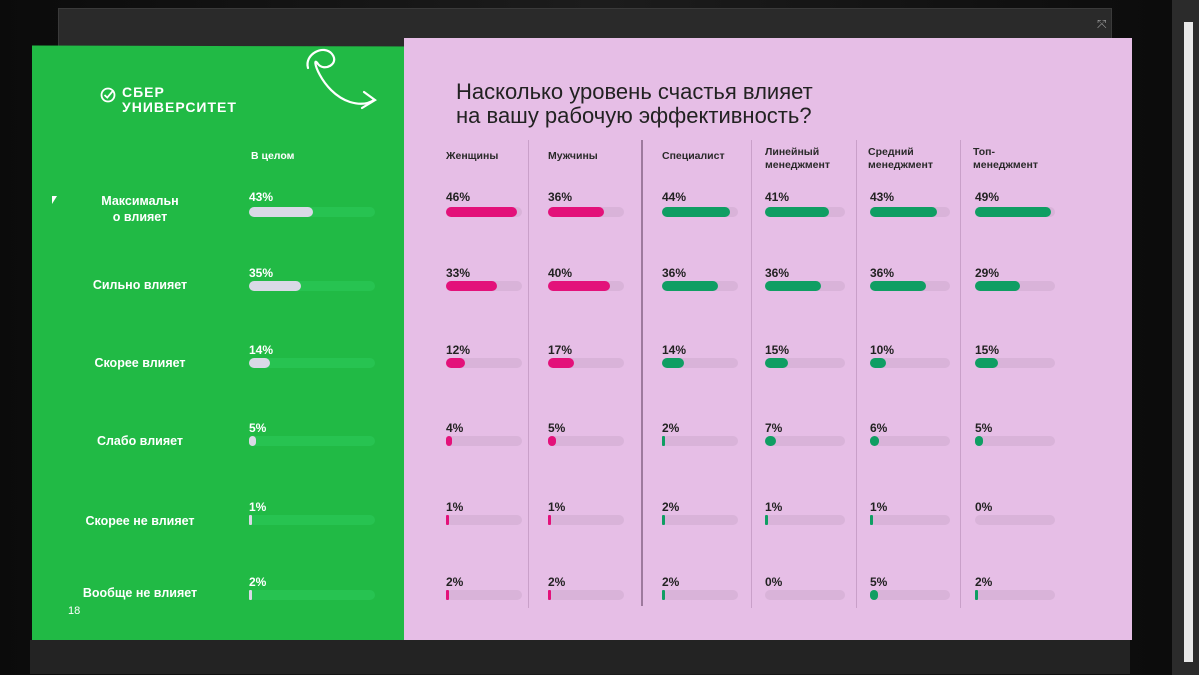 The width and height of the screenshot is (1199, 675). Describe the element at coordinates (458, 197) in the screenshot. I see `percent-label: 46%` at that location.